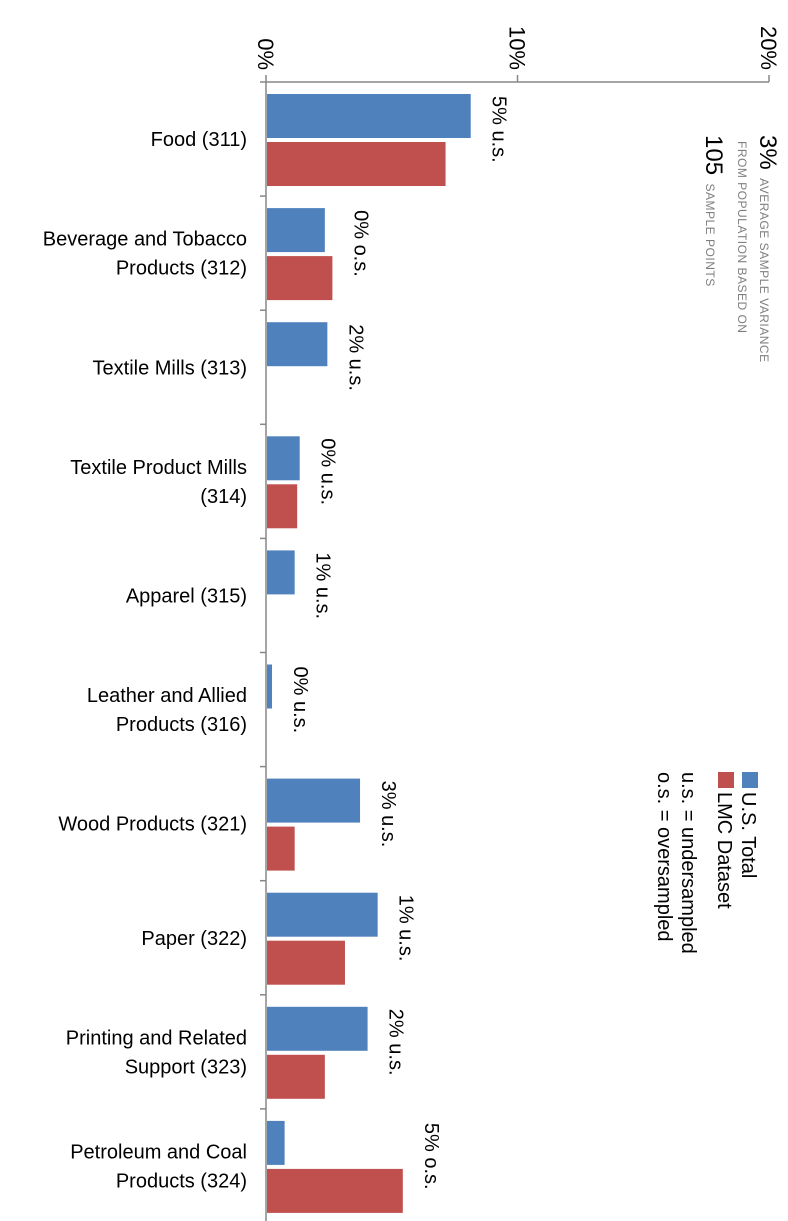 This screenshot has height=1221, width=788. I want to click on legend-label-lmc-dataset: LMC Dataset, so click(724, 850).